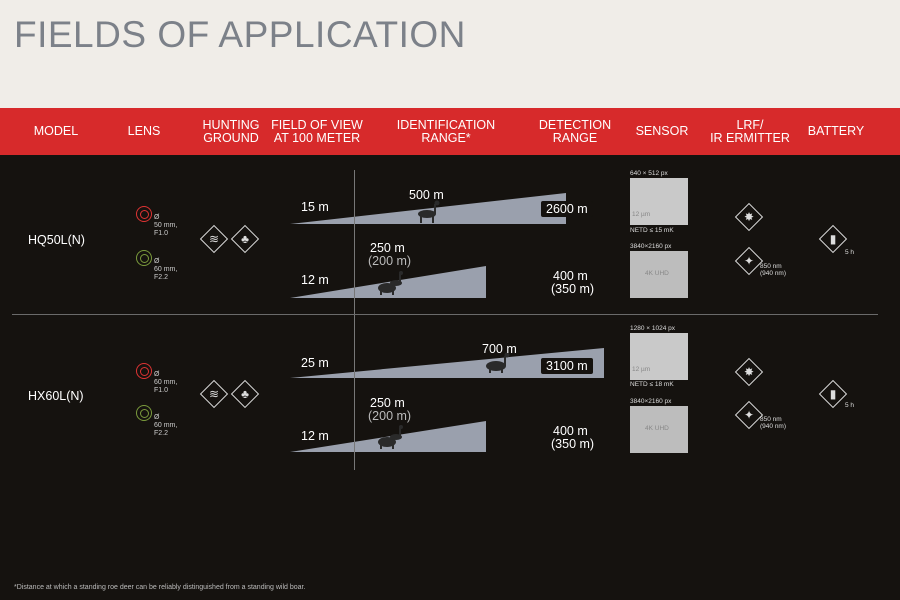  I want to click on model-name: HQ50L(N), so click(56, 240).